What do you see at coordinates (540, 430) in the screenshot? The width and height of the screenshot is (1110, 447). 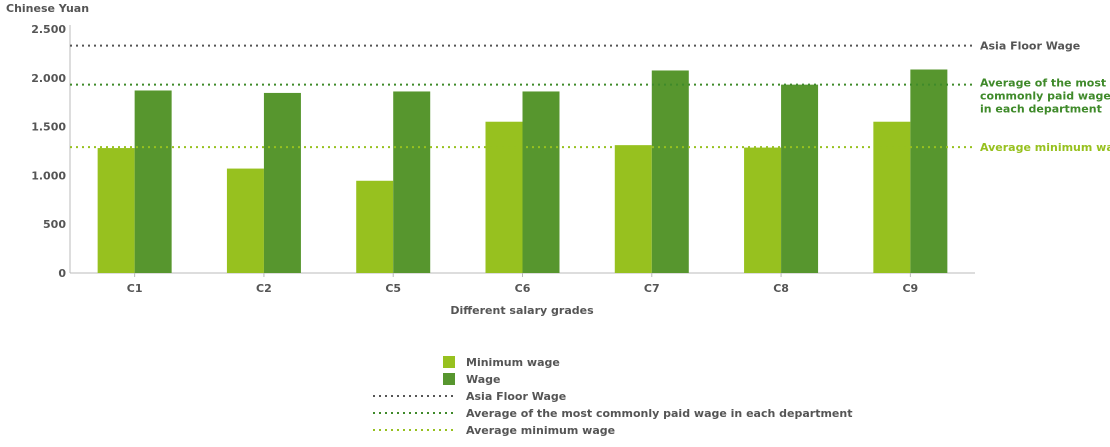 I see `legend-label: Average minimum wage` at bounding box center [540, 430].